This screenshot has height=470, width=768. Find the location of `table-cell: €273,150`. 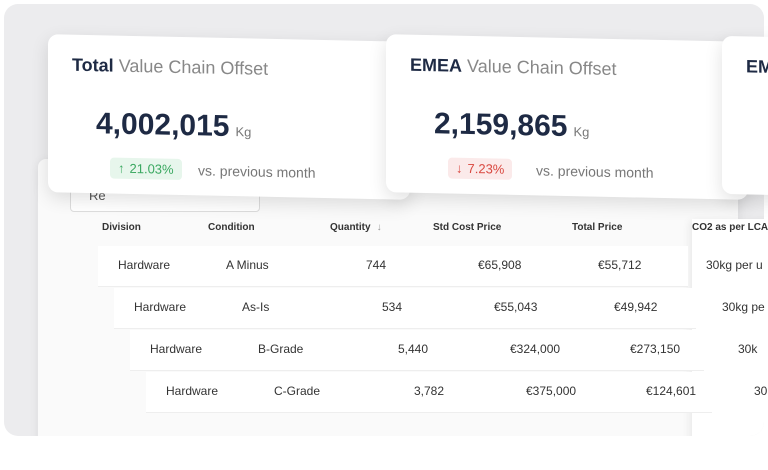

table-cell: €273,150 is located at coordinates (655, 349).